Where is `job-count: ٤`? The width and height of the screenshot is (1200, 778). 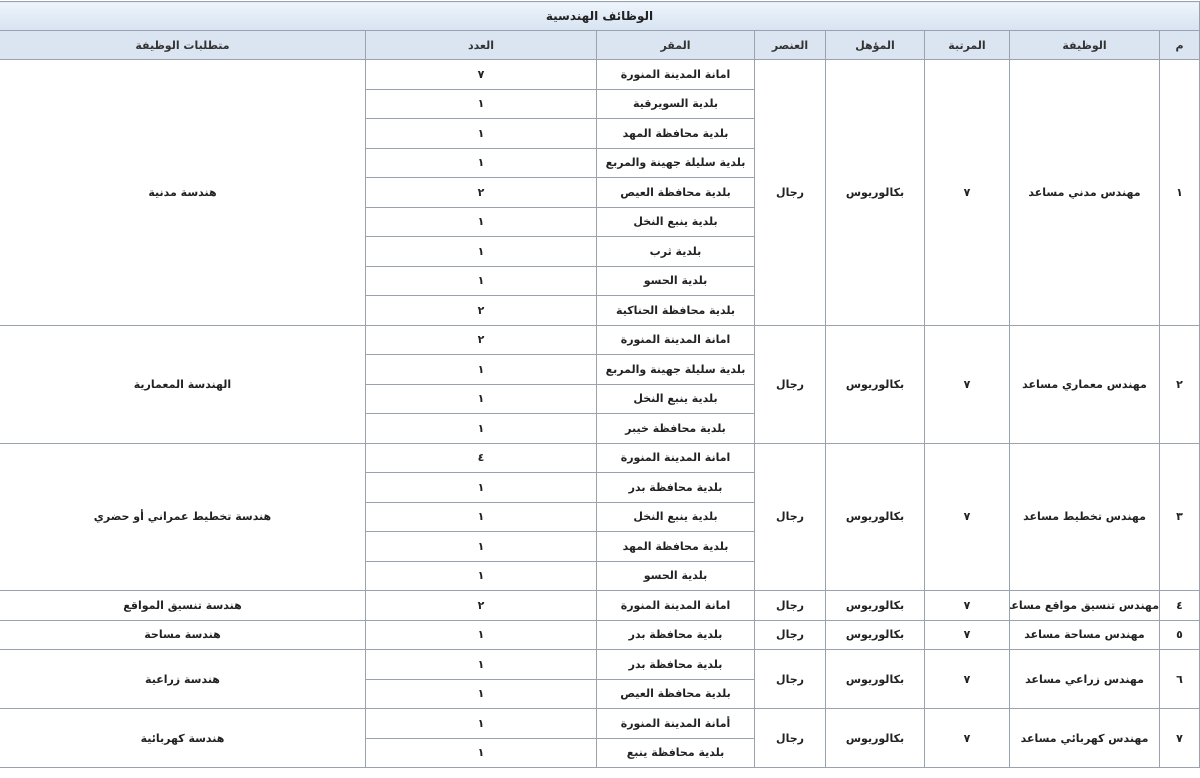
job-count: ٤ is located at coordinates (481, 457).